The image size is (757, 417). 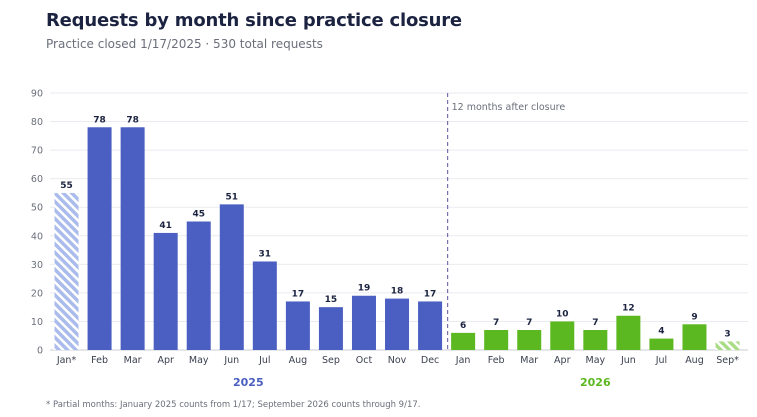 What do you see at coordinates (397, 324) in the screenshot?
I see `bar-2025-Nov` at bounding box center [397, 324].